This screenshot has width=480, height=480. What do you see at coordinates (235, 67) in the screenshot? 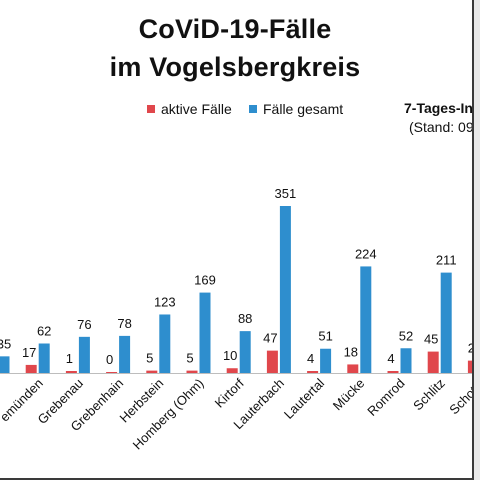
I see `chart-subtitle: im Vogelsbergkreis` at bounding box center [235, 67].